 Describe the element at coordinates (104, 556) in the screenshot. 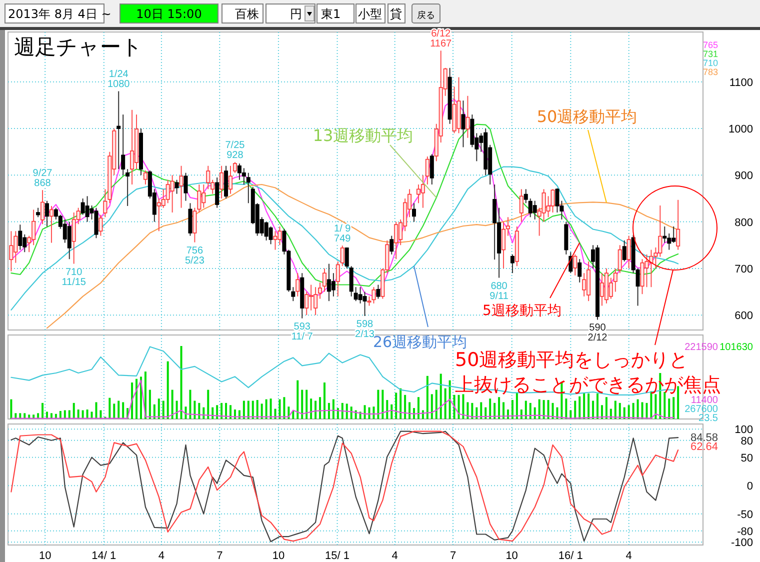

I see `x-tick-label: 14/ 1` at that location.